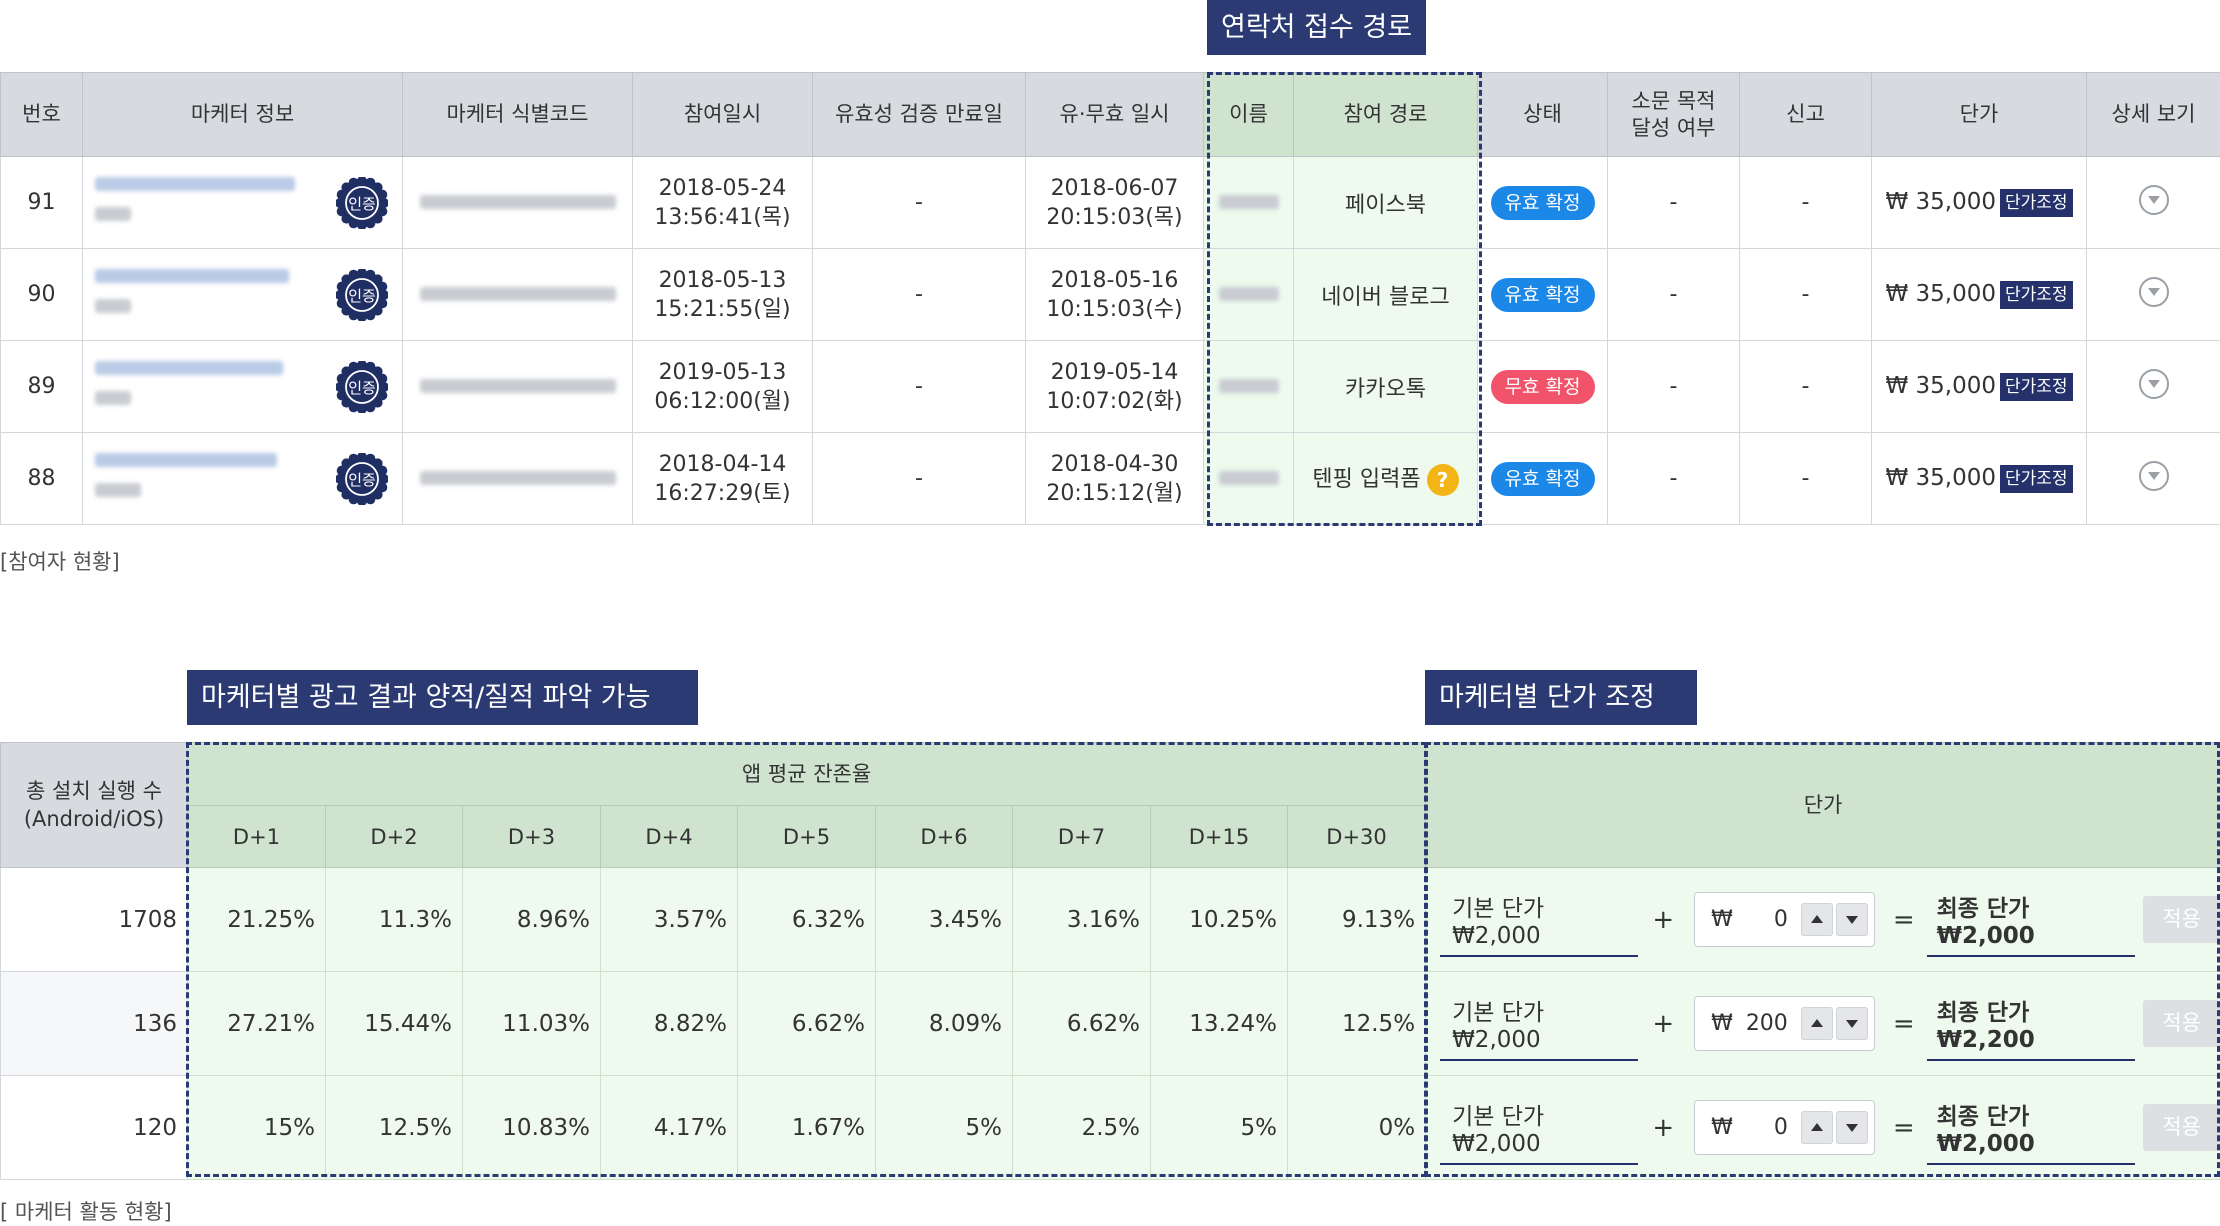 The width and height of the screenshot is (2220, 1226). What do you see at coordinates (531, 836) in the screenshot?
I see `col-header-day: D+3` at bounding box center [531, 836].